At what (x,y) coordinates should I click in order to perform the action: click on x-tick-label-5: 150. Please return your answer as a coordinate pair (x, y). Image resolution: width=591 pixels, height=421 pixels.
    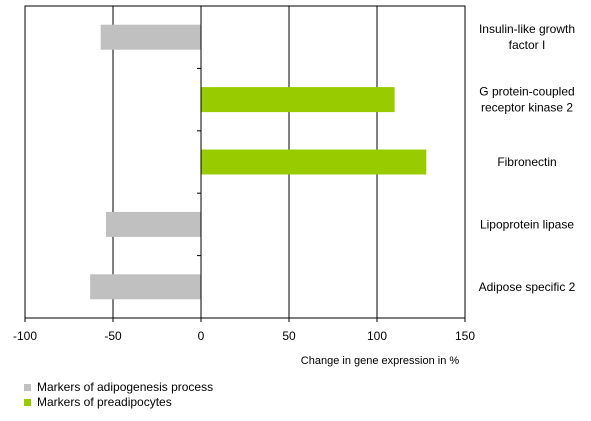
    Looking at the image, I should click on (465, 336).